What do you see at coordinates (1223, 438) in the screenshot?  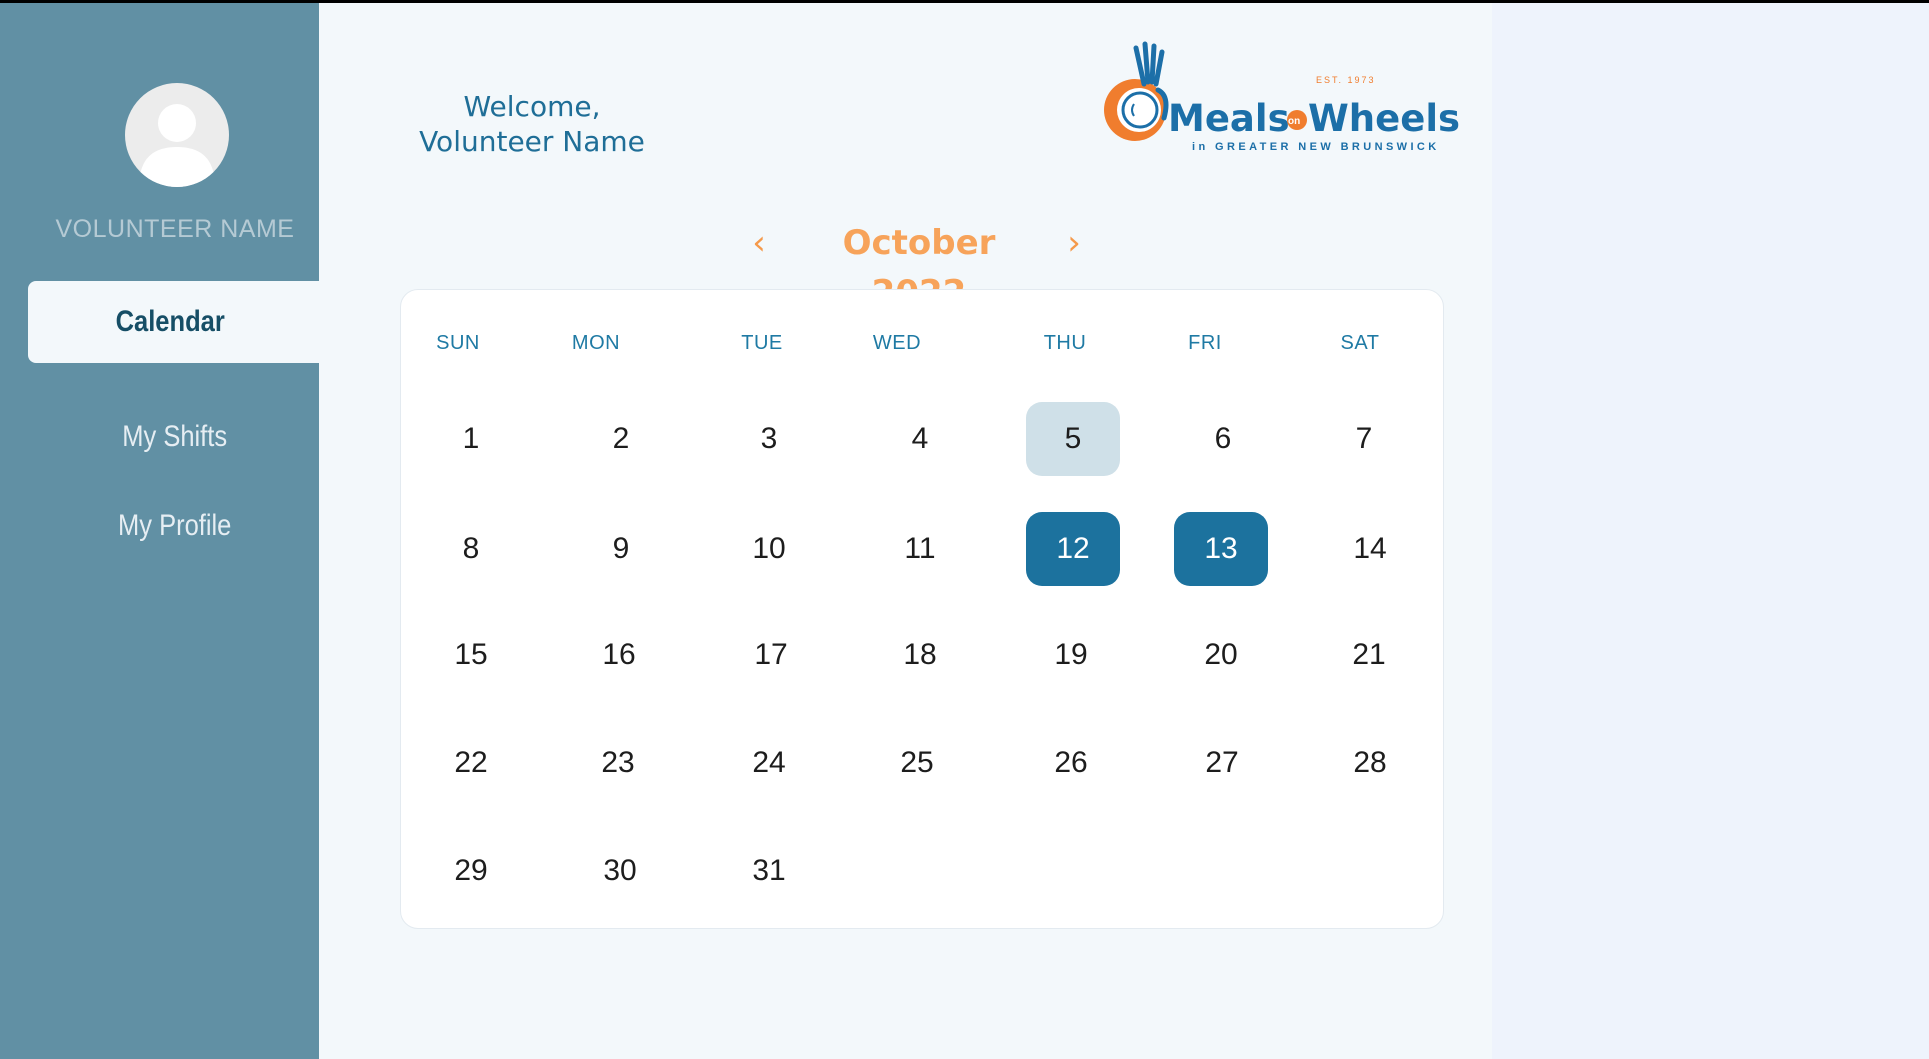 I see `calendar-day: 6` at bounding box center [1223, 438].